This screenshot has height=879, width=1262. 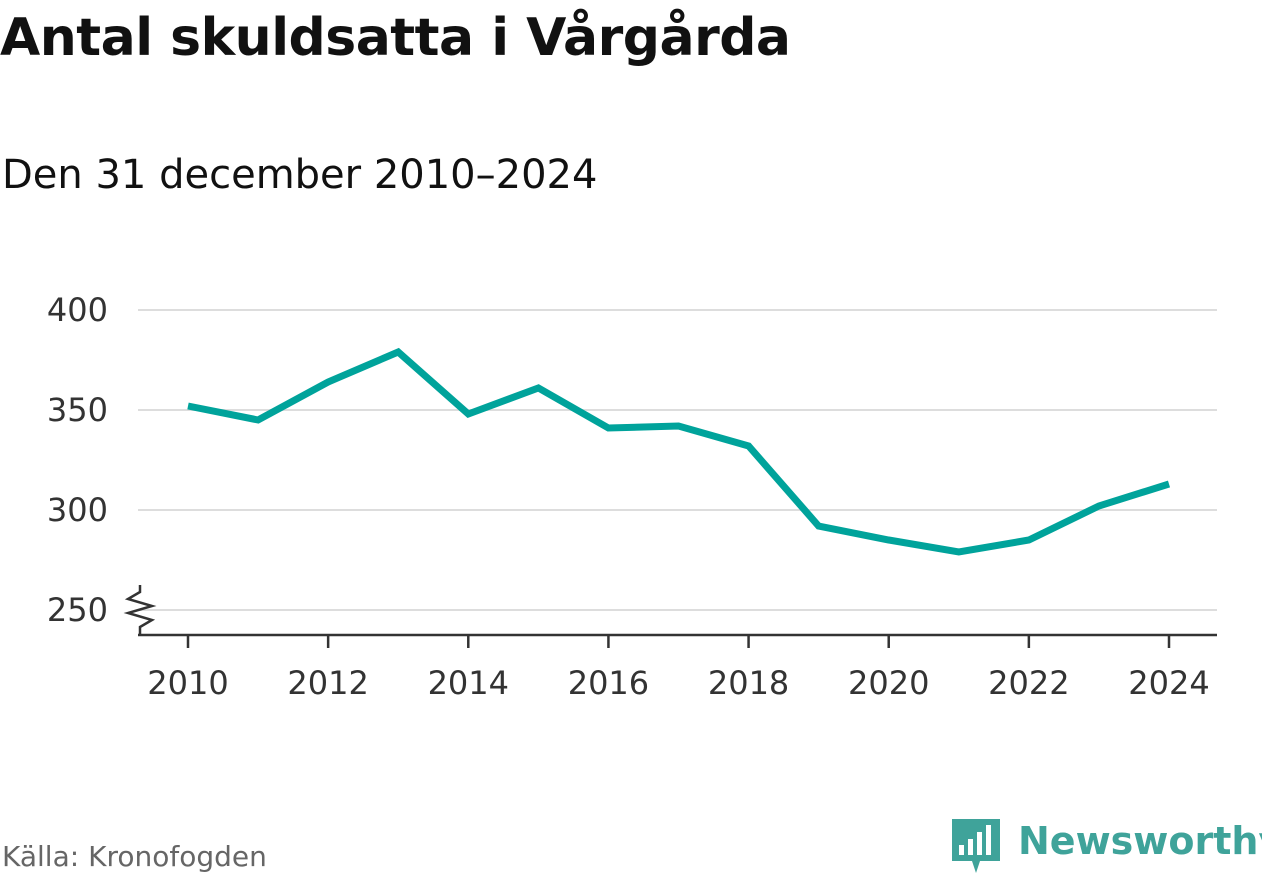 I want to click on x-tick-label: 2022, so click(x=1028, y=683).